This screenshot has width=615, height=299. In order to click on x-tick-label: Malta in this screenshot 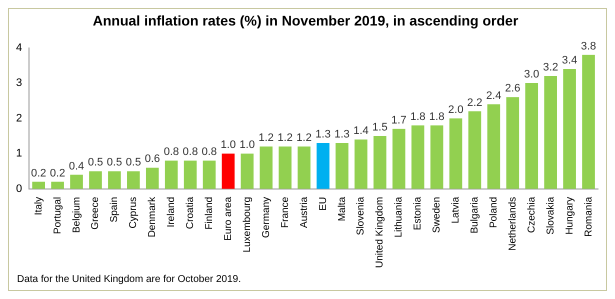, I will do `click(342, 209)`.